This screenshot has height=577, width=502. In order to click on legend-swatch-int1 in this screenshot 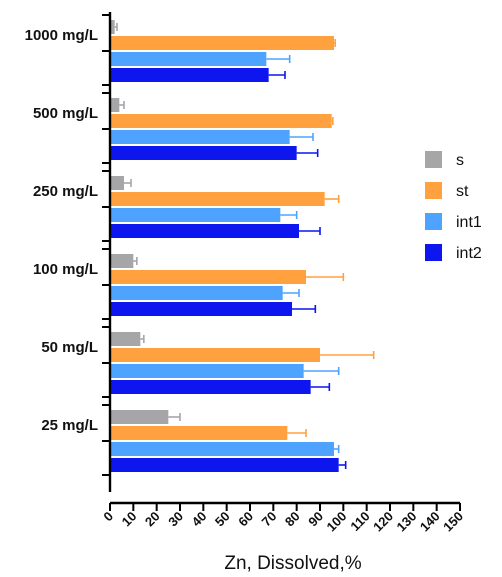, I will do `click(433, 221)`.